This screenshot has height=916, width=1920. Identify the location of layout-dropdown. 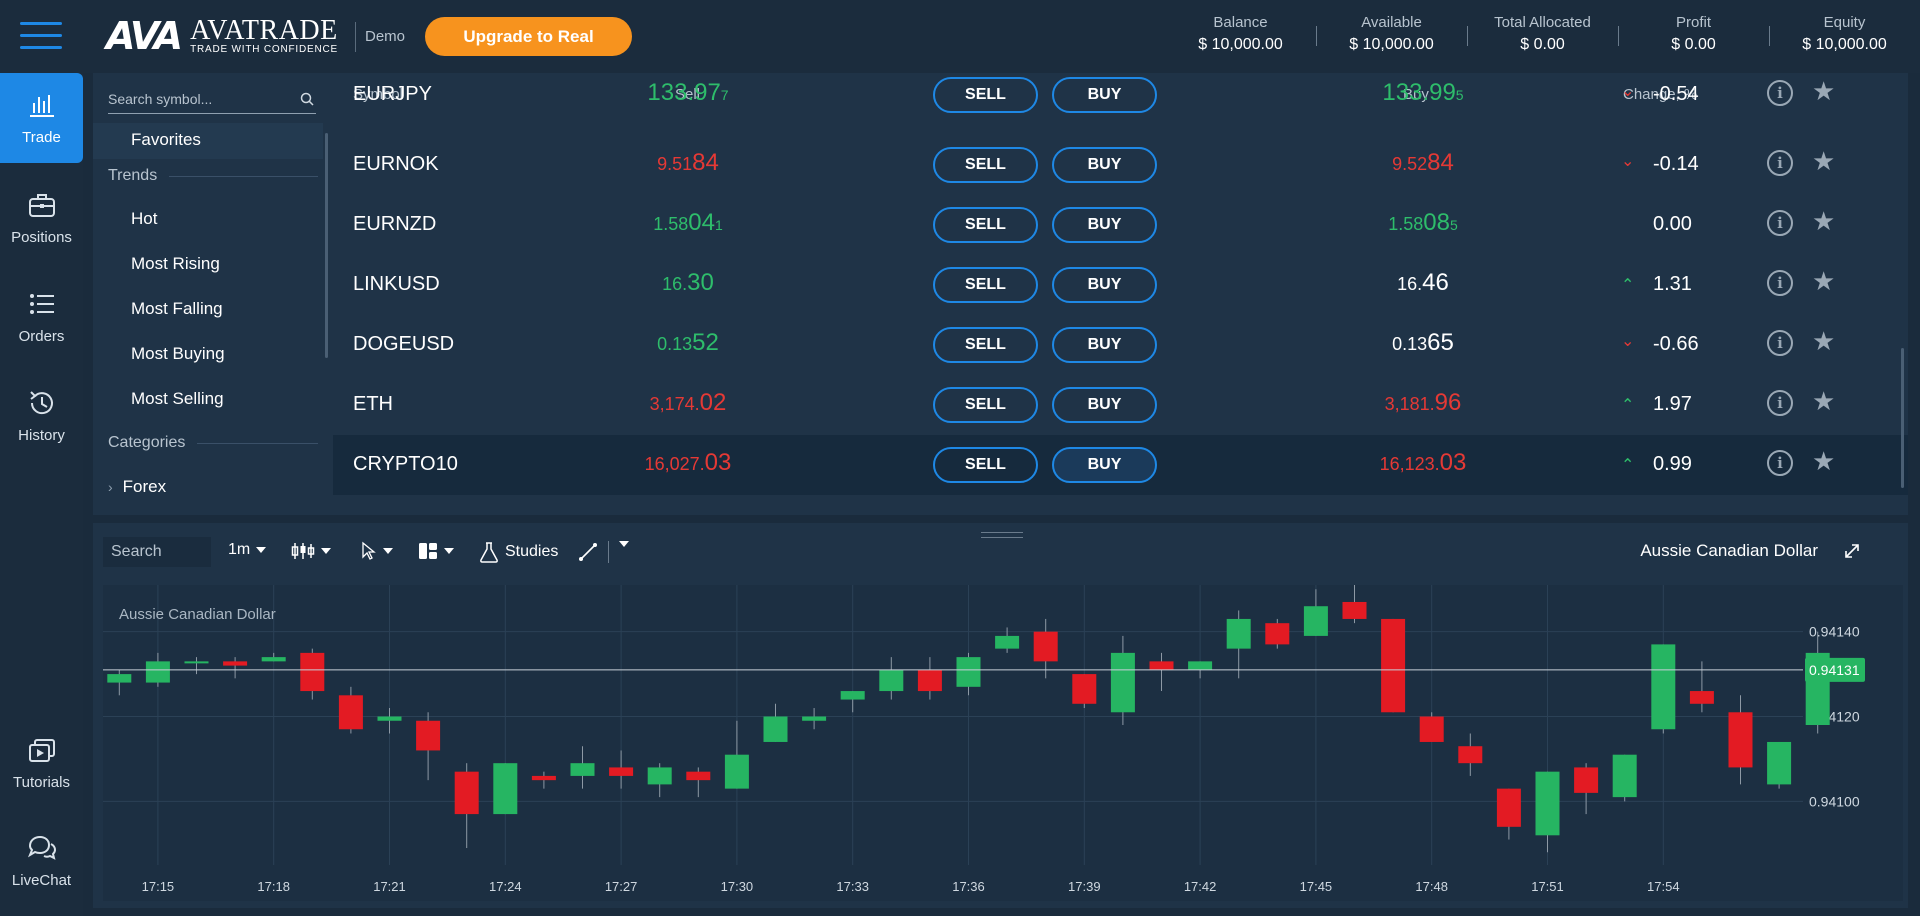
(436, 551).